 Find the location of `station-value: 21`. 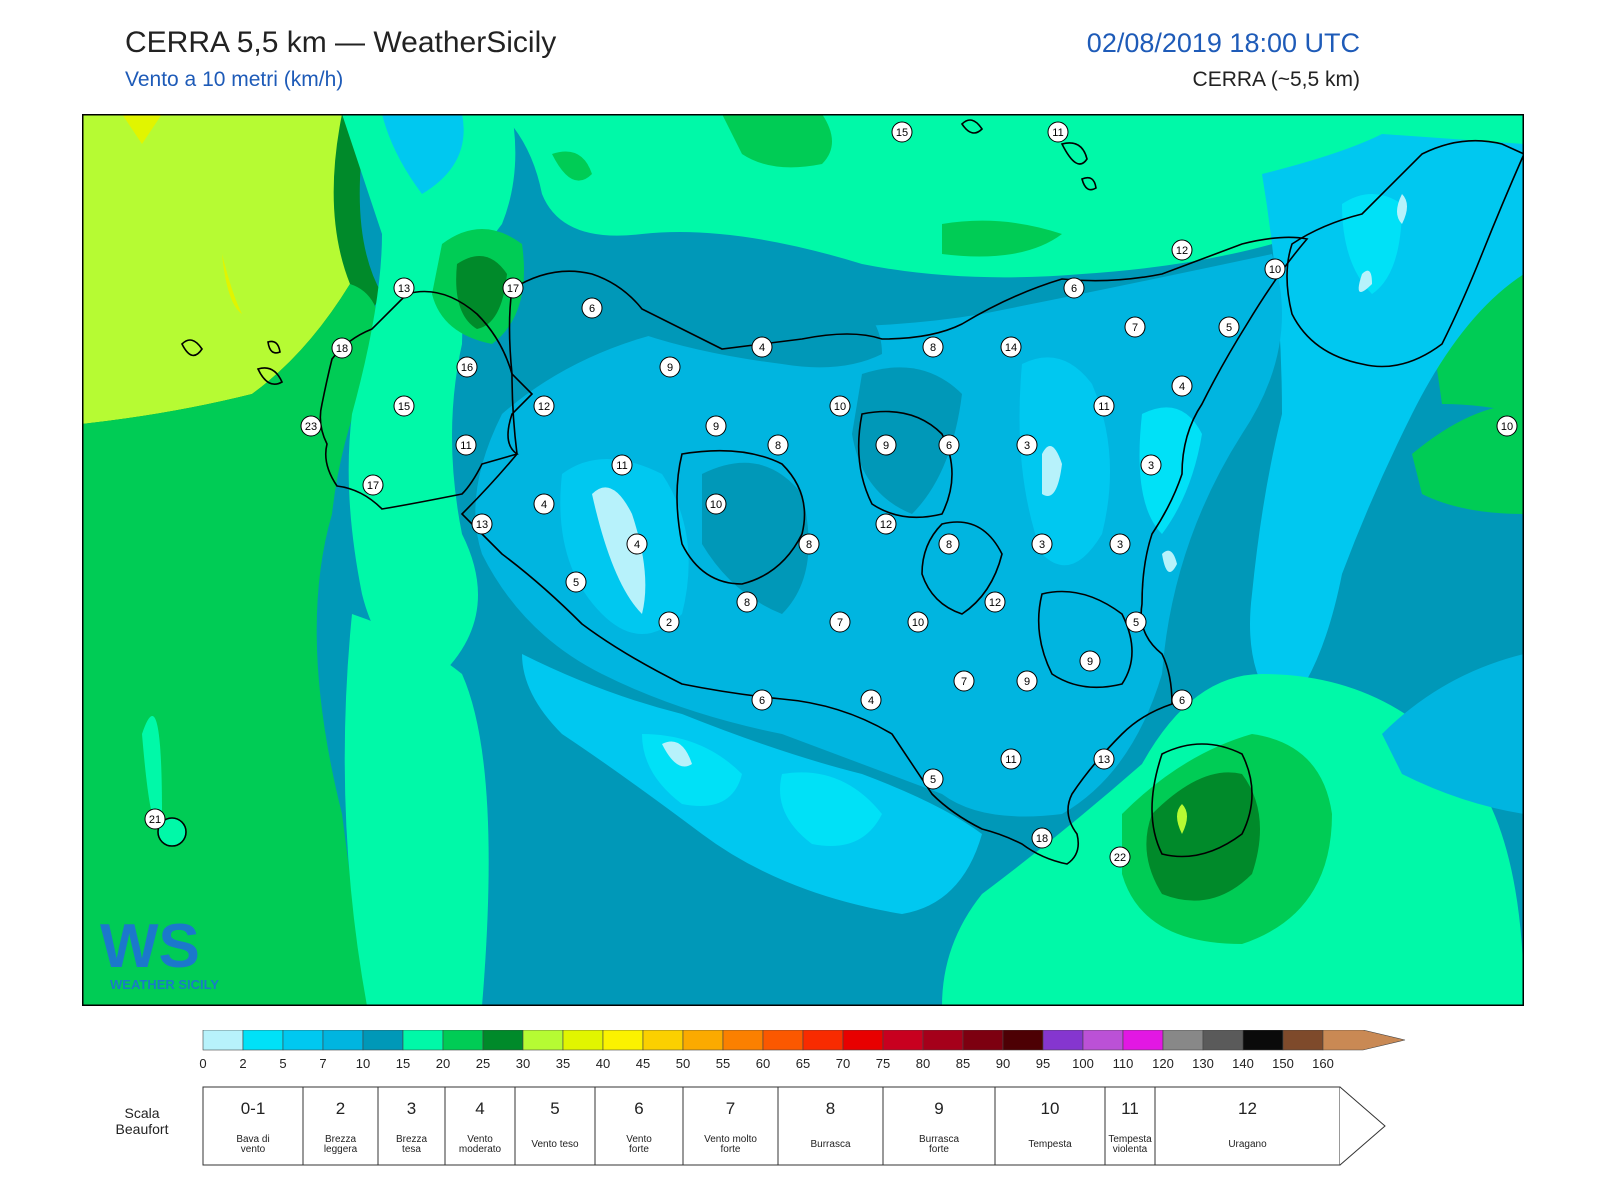

station-value: 21 is located at coordinates (155, 820).